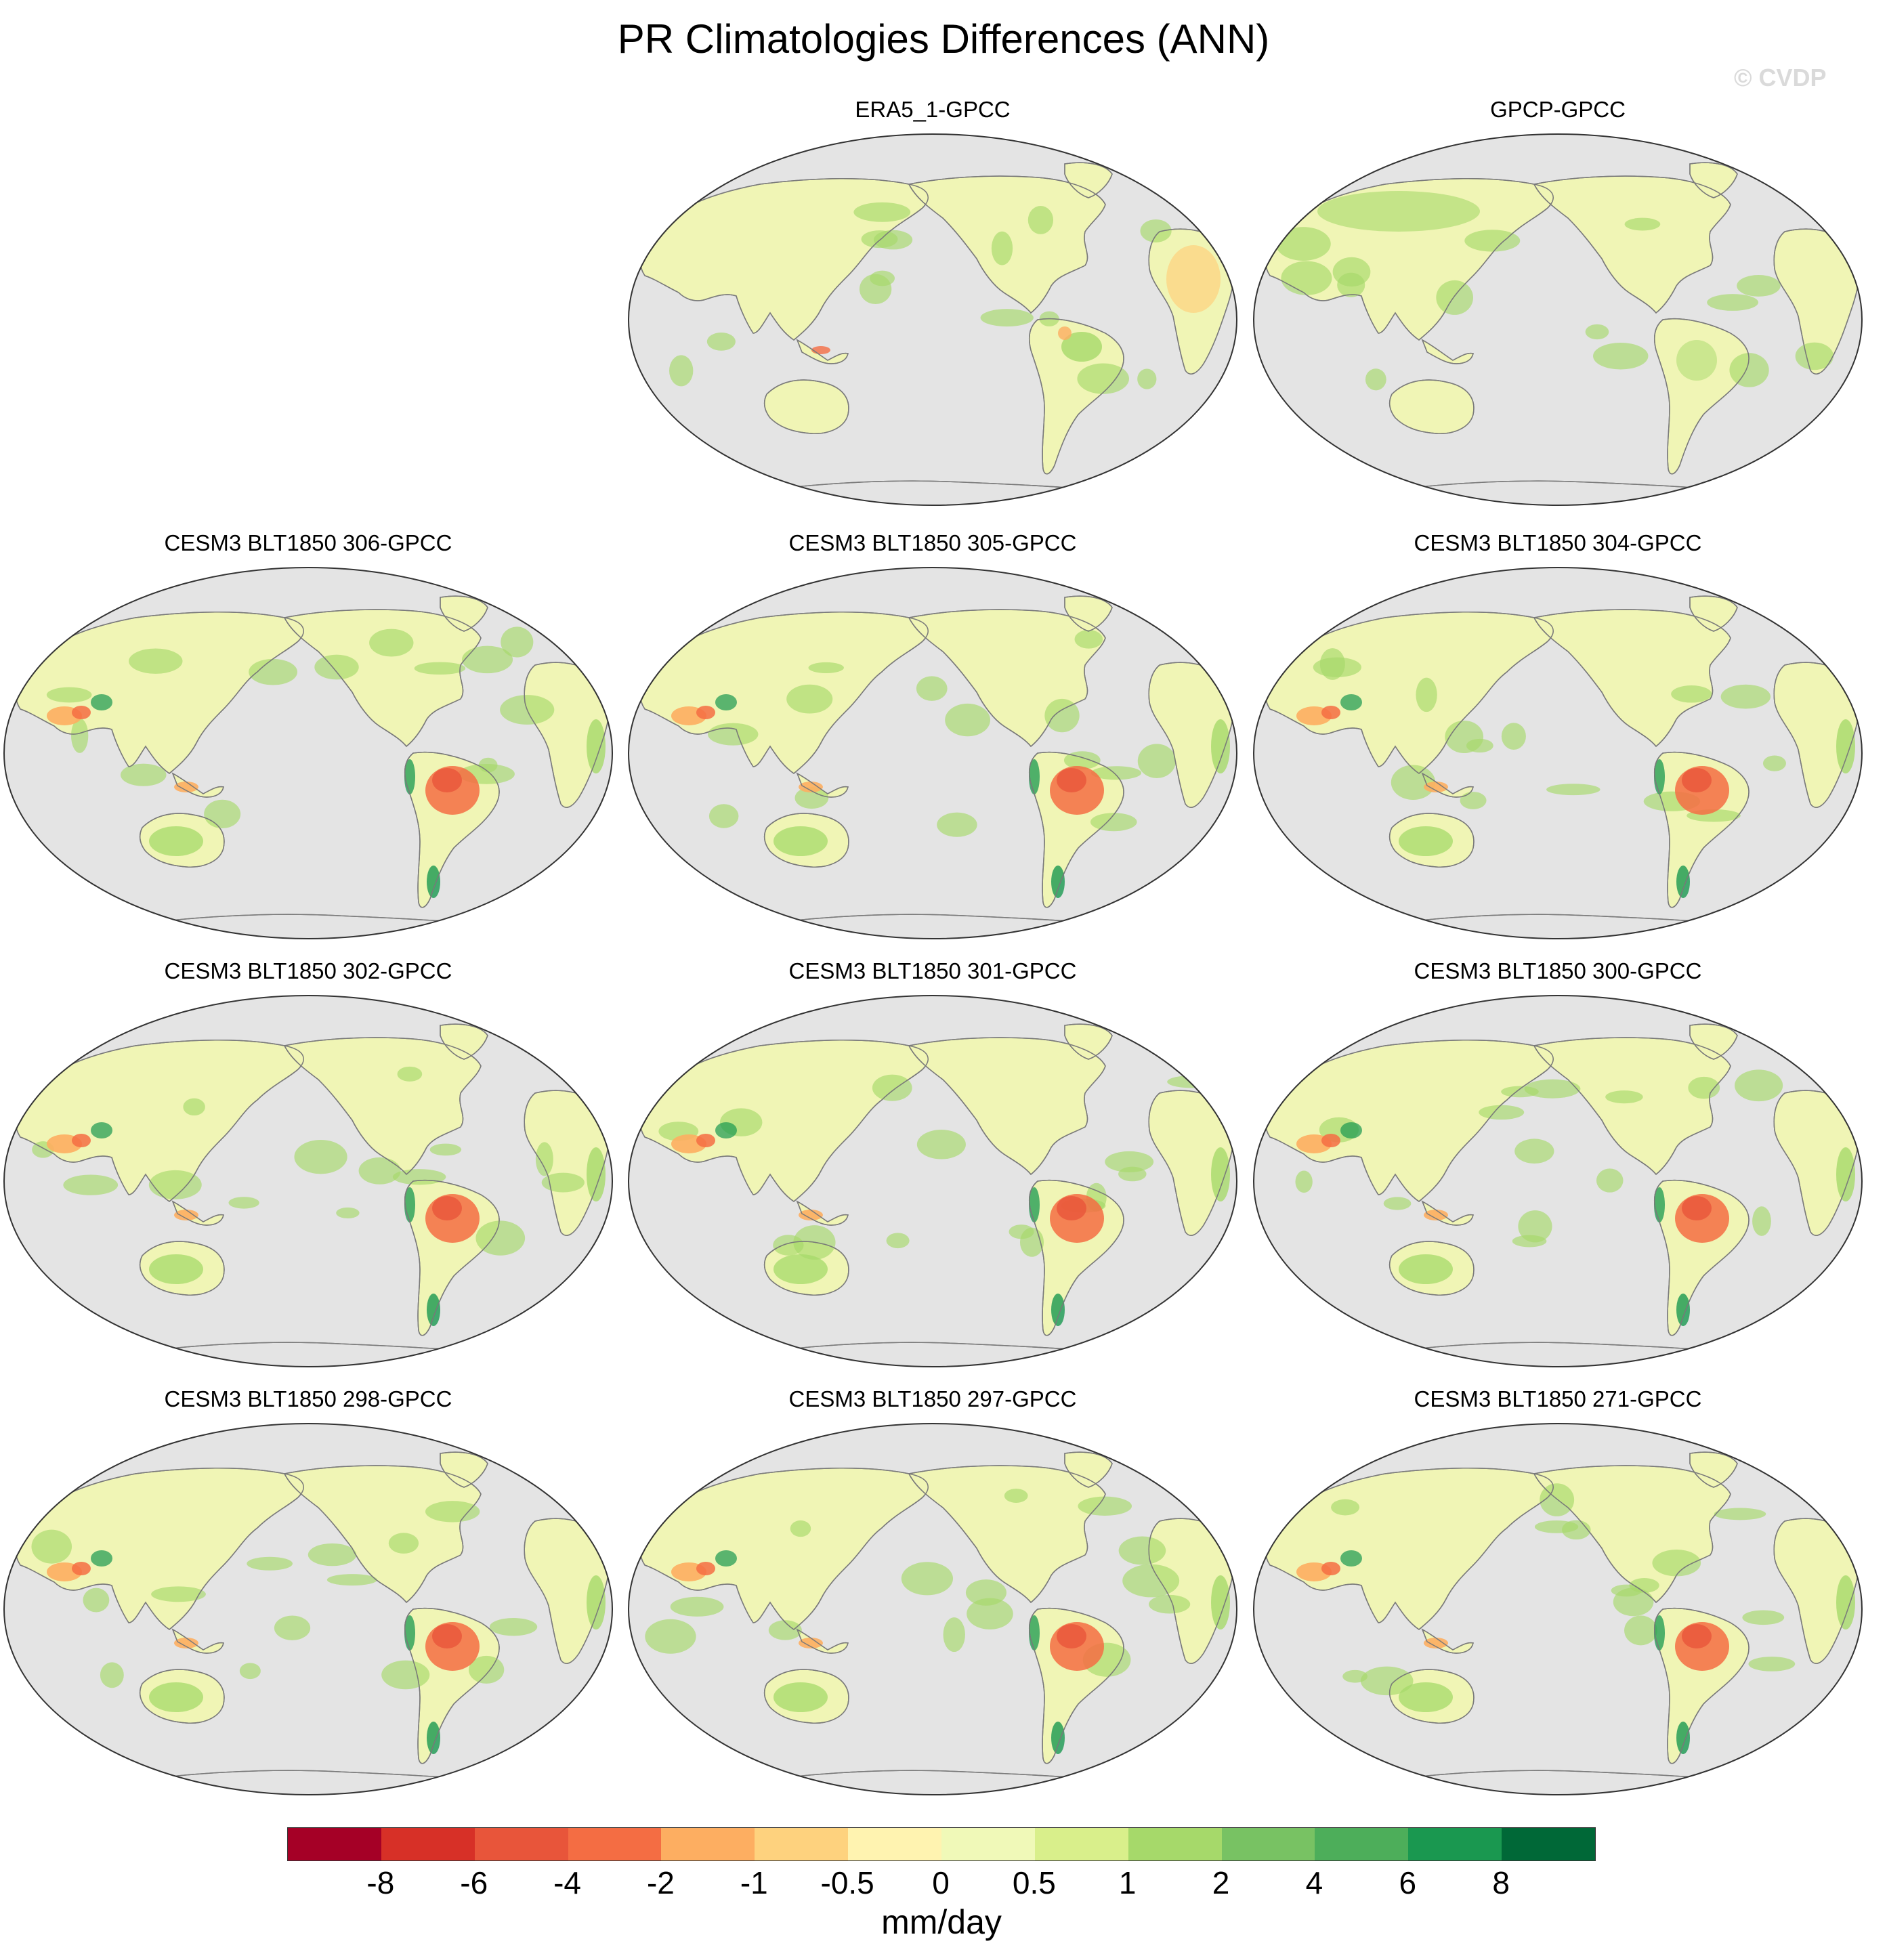 This screenshot has height=1960, width=1887. I want to click on world-map, so click(932, 753).